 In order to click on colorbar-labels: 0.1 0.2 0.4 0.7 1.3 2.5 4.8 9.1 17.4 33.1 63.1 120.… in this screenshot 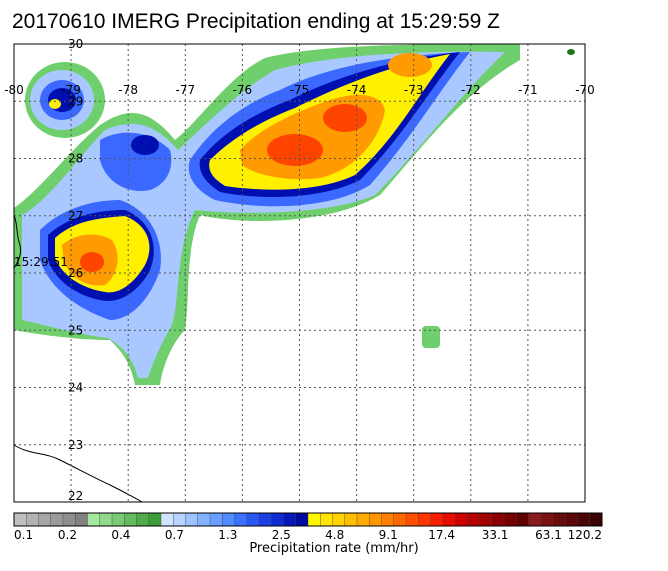, I will do `click(308, 535)`.